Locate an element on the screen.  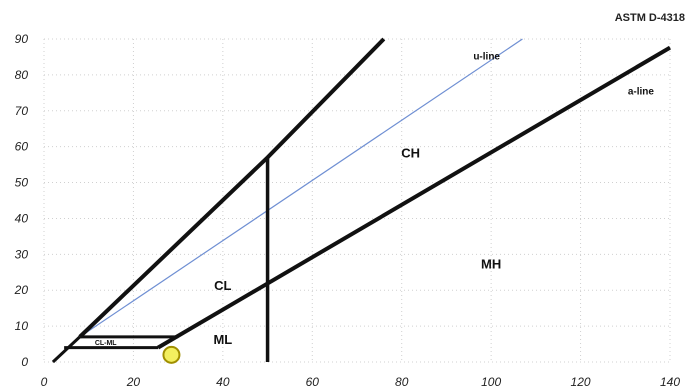
standard-label: ASTM D-4318 is located at coordinates (650, 18).